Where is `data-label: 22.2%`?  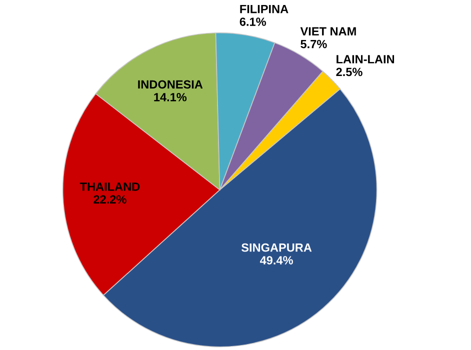
data-label: 22.2% is located at coordinates (110, 199).